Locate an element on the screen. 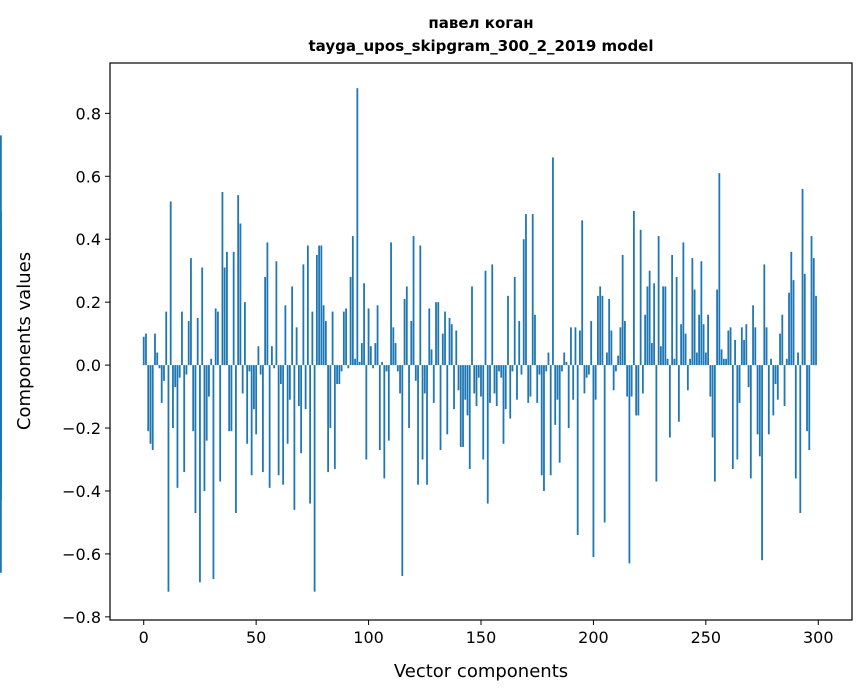  y-tick-label: −0.8 is located at coordinates (81, 617).